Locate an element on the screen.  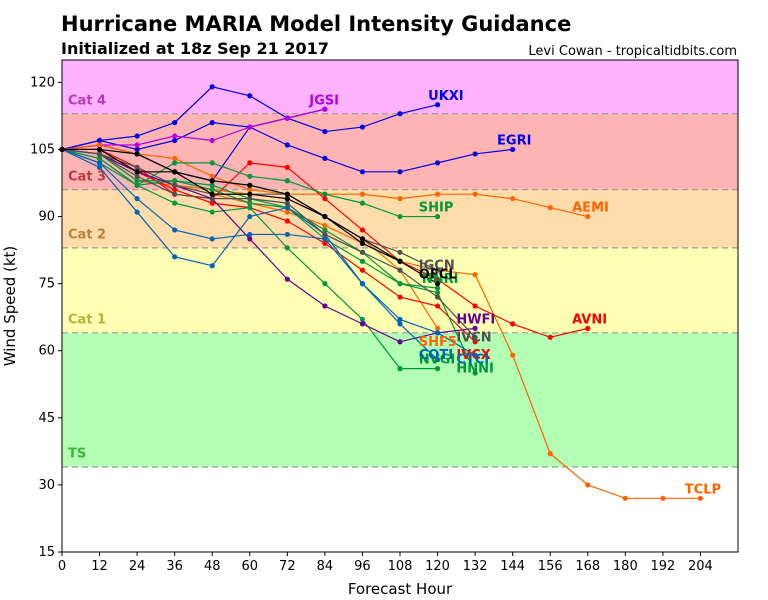
series-point-SHIP is located at coordinates (287, 181).